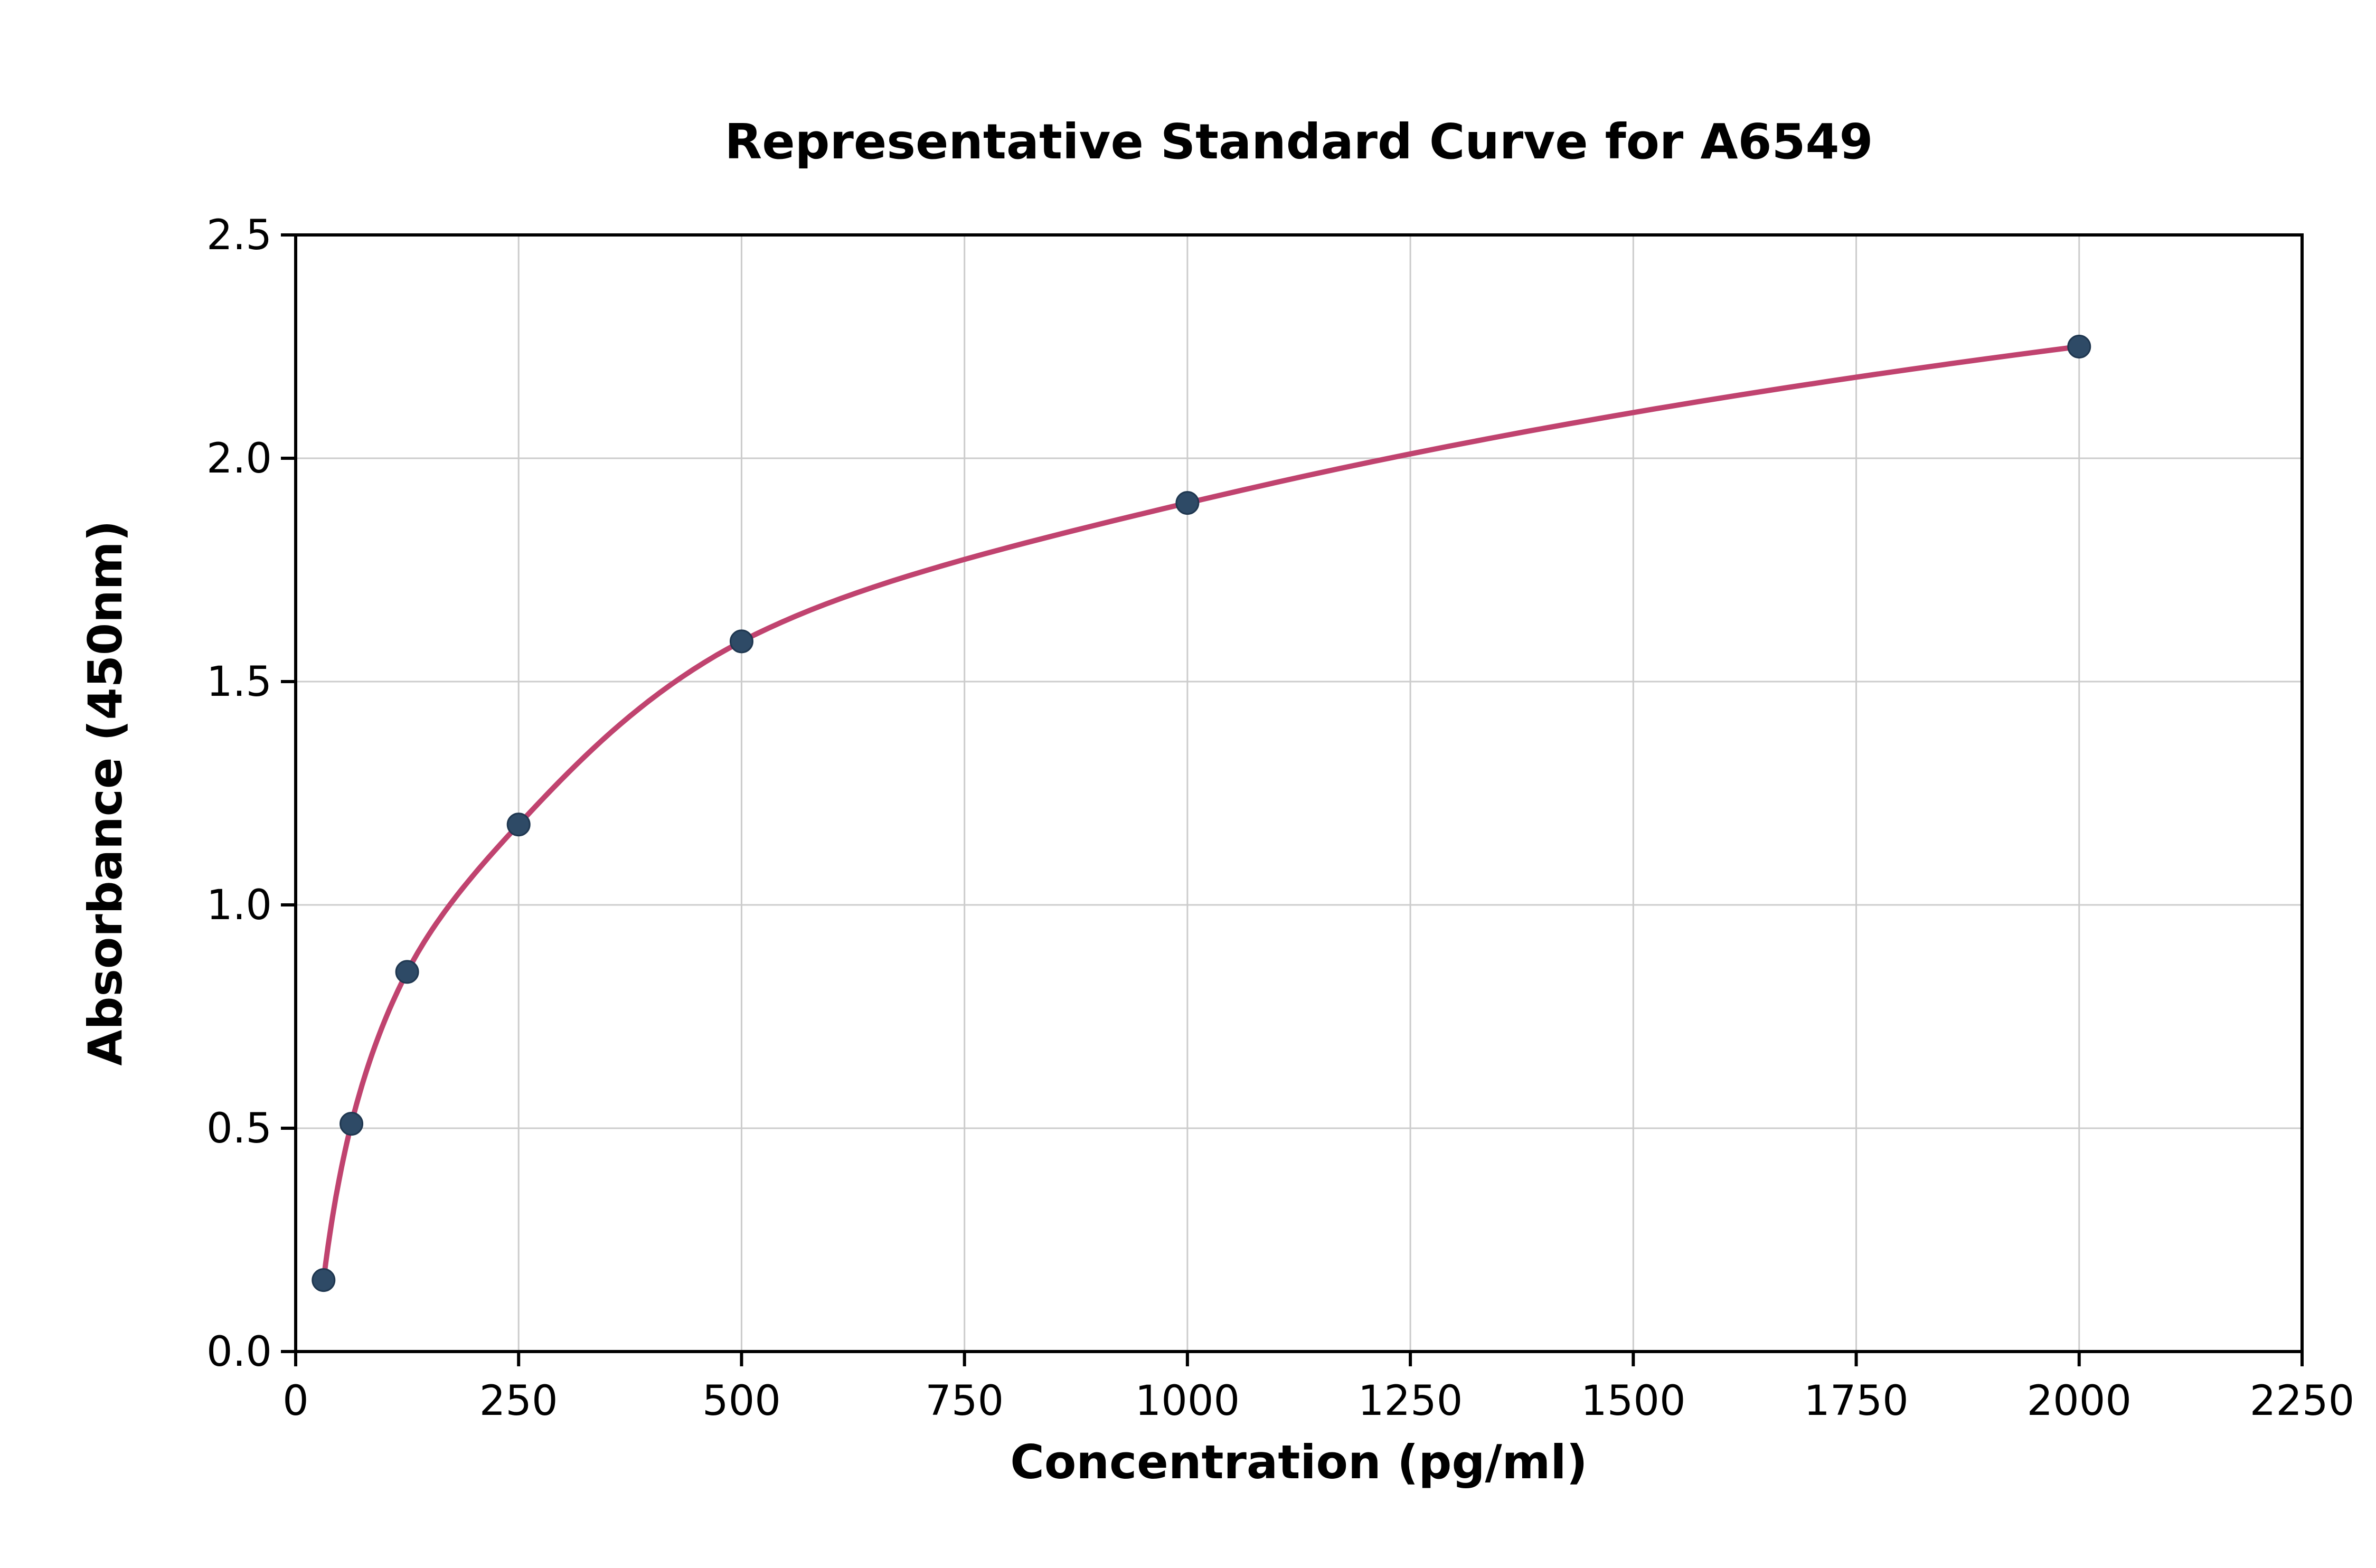  Describe the element at coordinates (239, 459) in the screenshot. I see `y-tick-label: 2.0` at that location.